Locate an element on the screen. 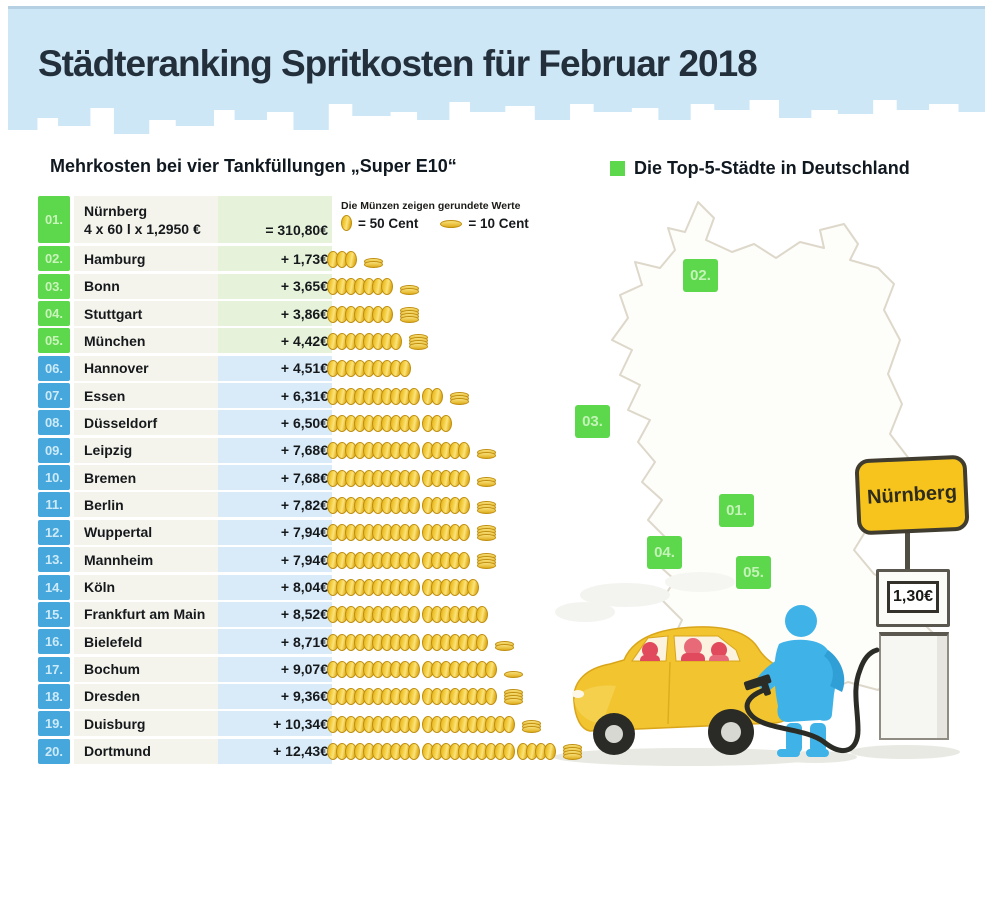 This screenshot has height=900, width=993. sign-post is located at coordinates (907, 552).